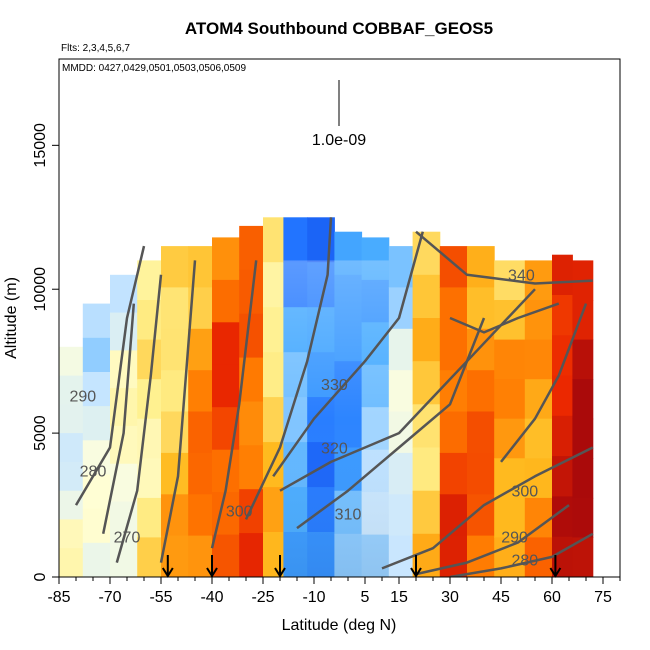 The width and height of the screenshot is (650, 650). I want to click on chart-title: ATOM4 Southbound COBBAF_GEOS5, so click(339, 28).